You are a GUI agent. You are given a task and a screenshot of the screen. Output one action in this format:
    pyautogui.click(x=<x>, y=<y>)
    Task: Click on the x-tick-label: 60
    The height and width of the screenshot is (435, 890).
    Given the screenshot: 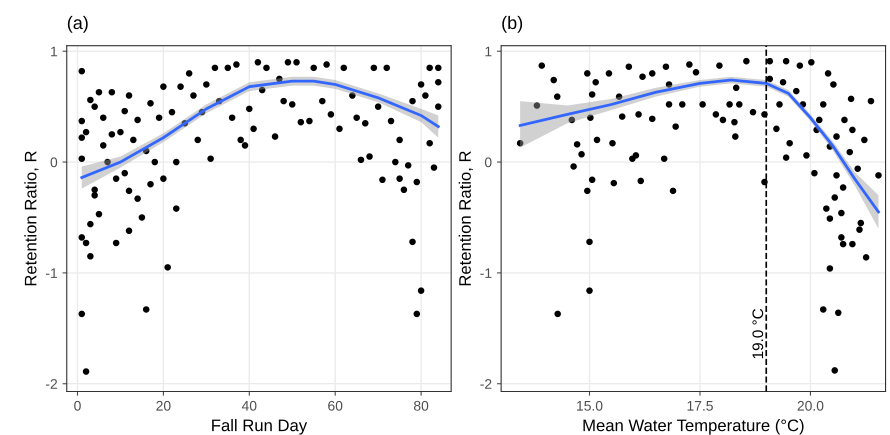 What is the action you would take?
    pyautogui.click(x=335, y=405)
    